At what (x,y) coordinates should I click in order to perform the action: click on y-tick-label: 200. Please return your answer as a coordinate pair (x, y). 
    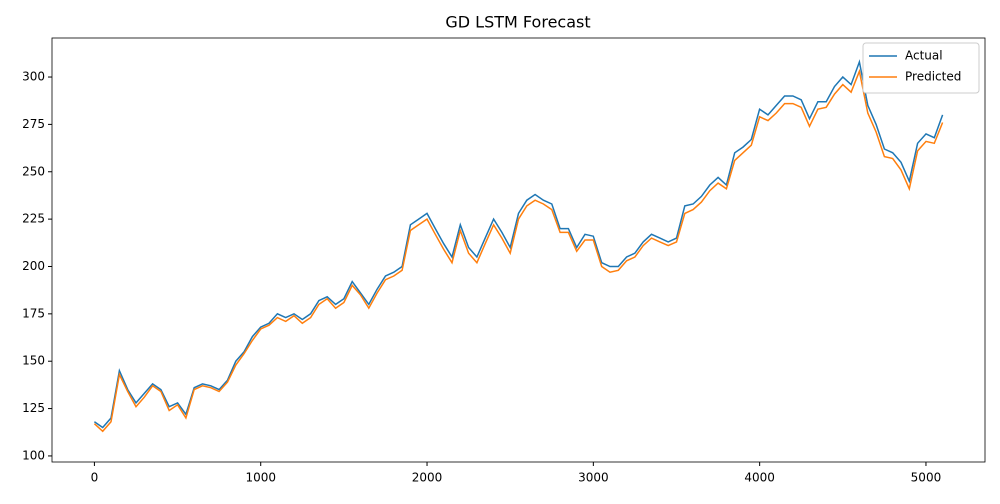
    Looking at the image, I should click on (33, 266).